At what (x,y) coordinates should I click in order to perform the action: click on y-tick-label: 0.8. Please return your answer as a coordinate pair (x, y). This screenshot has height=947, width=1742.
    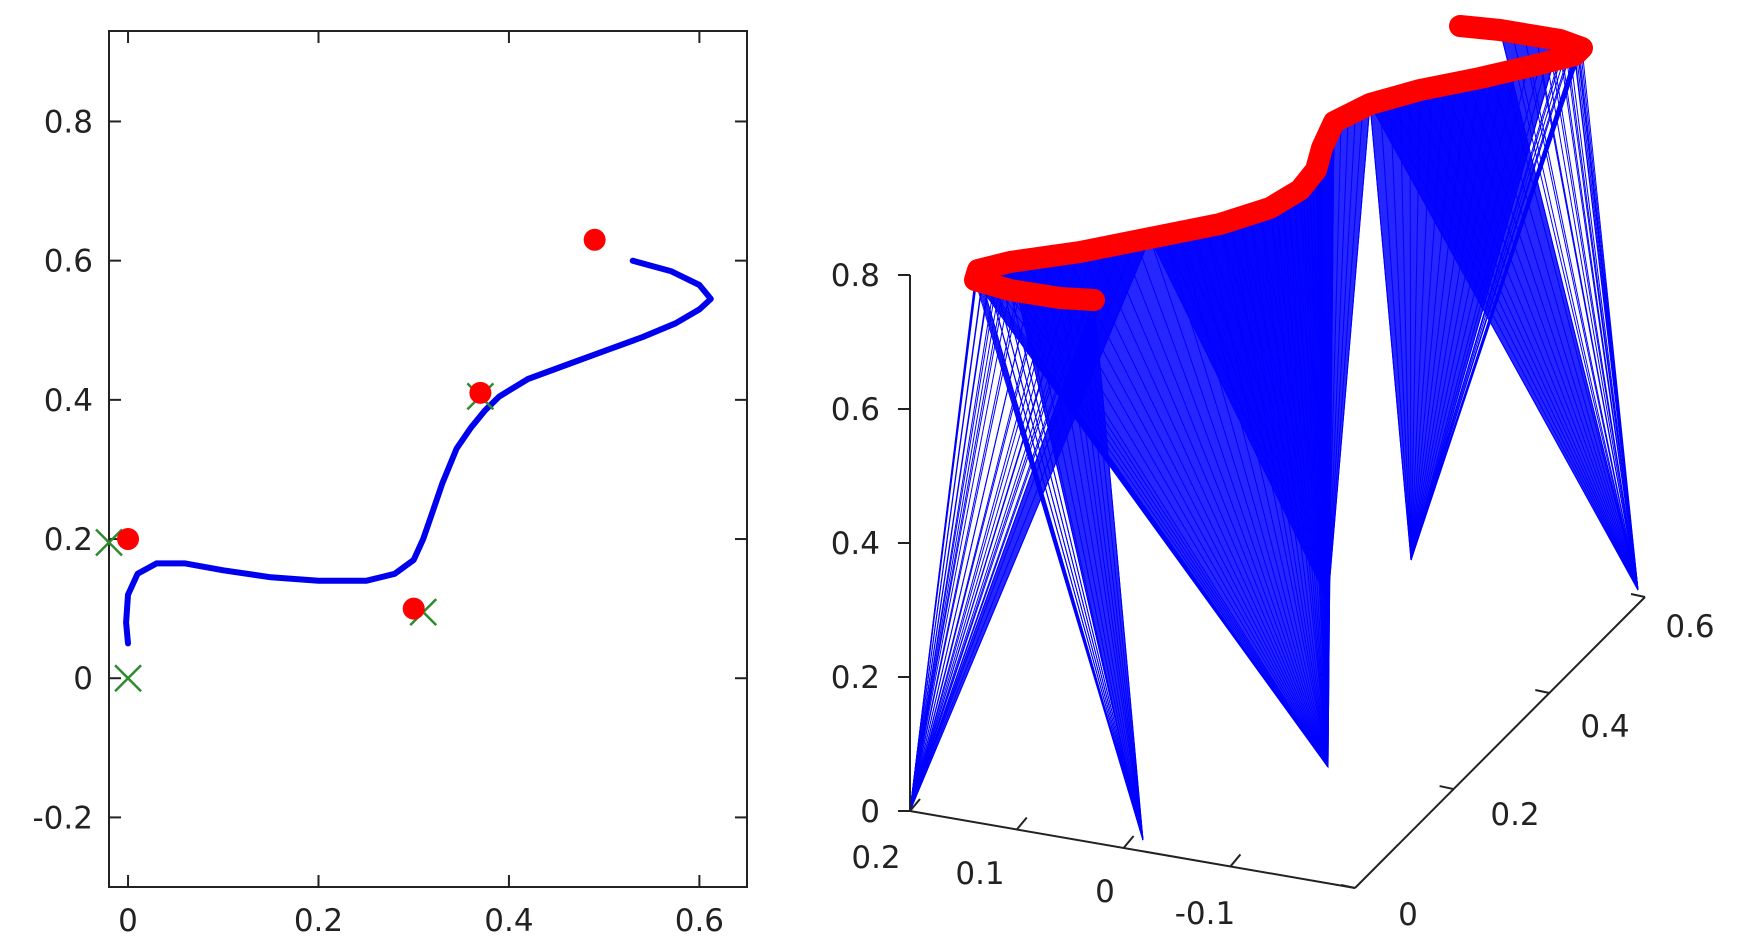
    Looking at the image, I should click on (68, 122).